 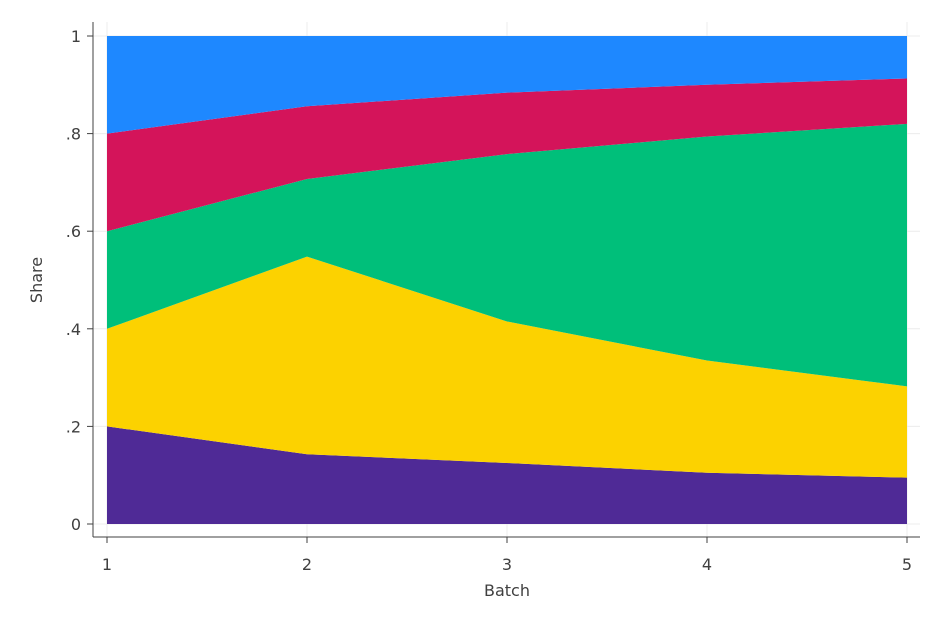 I want to click on x-tick-label-0: 1, so click(x=107, y=564).